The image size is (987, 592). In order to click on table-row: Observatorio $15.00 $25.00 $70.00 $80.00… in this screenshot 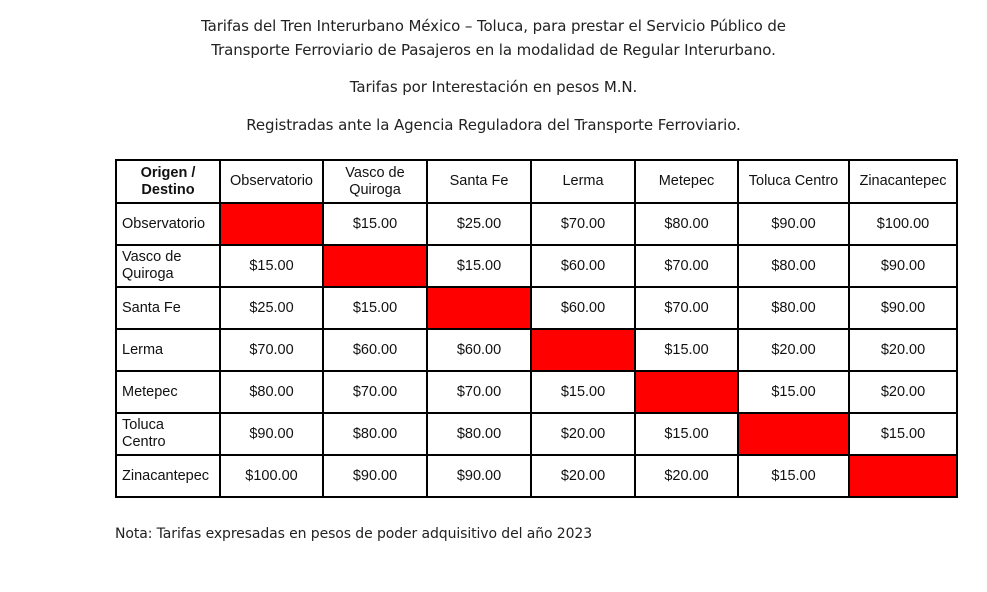, I will do `click(536, 224)`.